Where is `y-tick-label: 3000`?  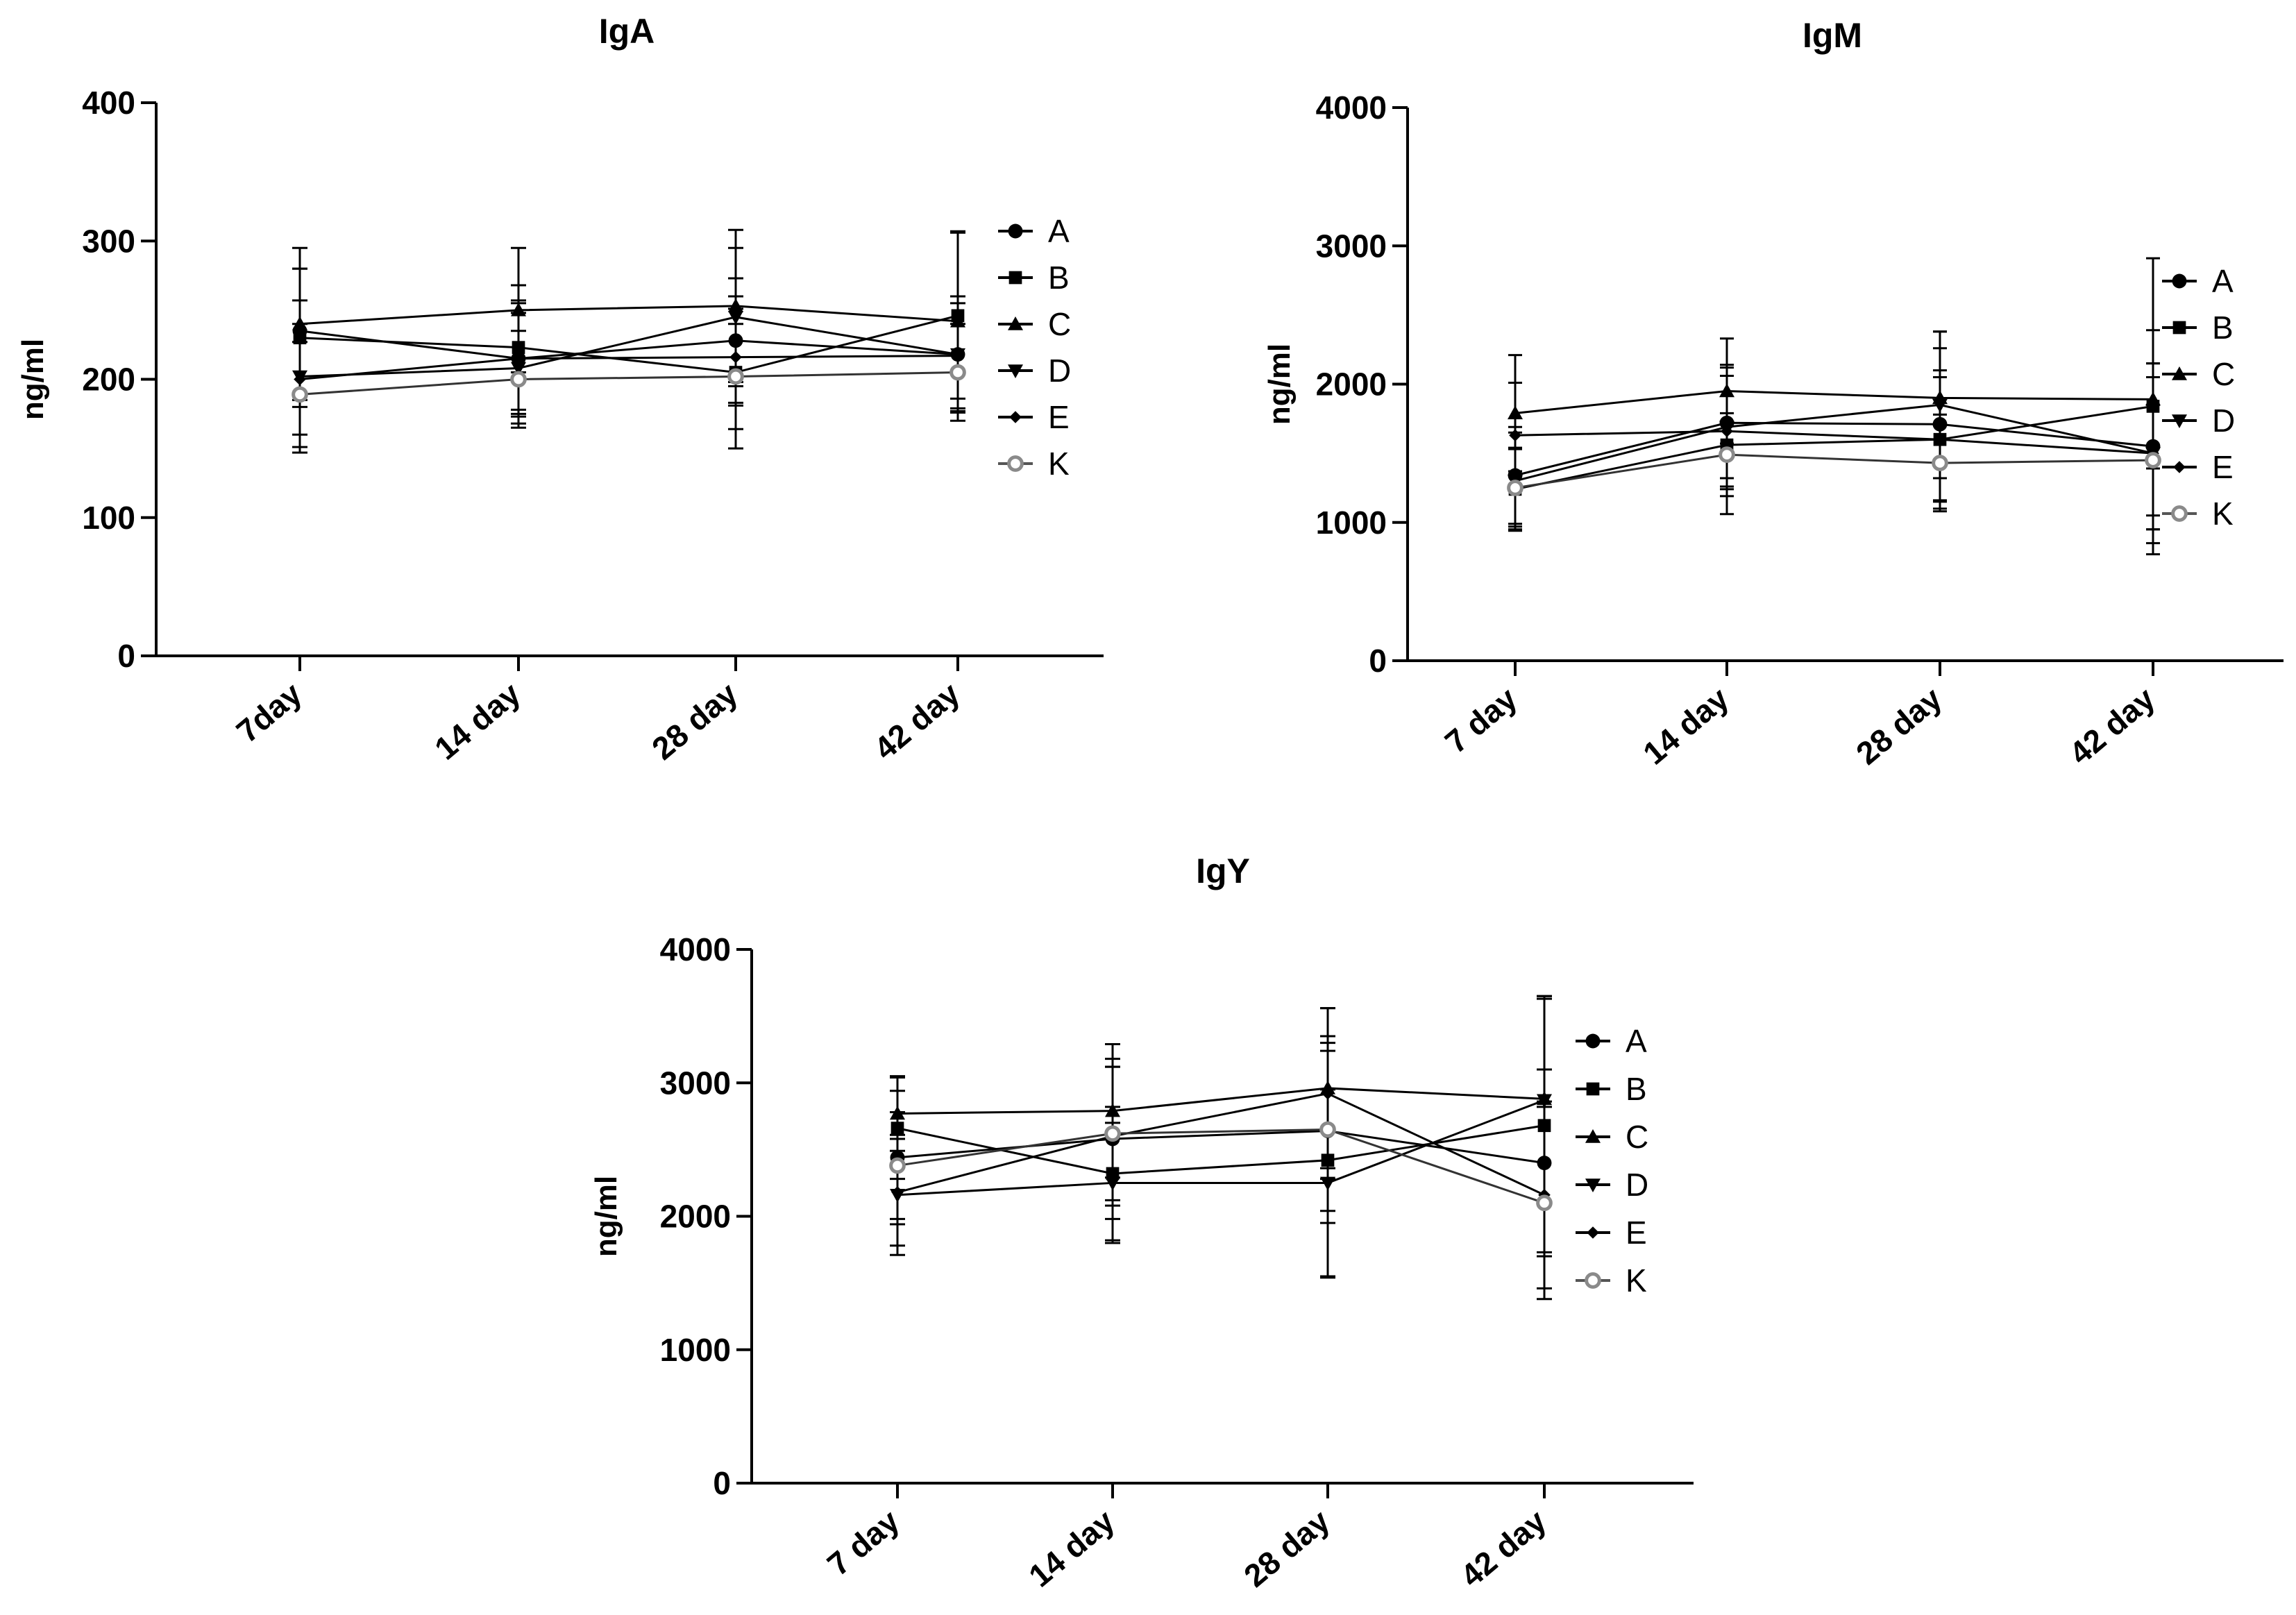
y-tick-label: 3000 is located at coordinates (1351, 246).